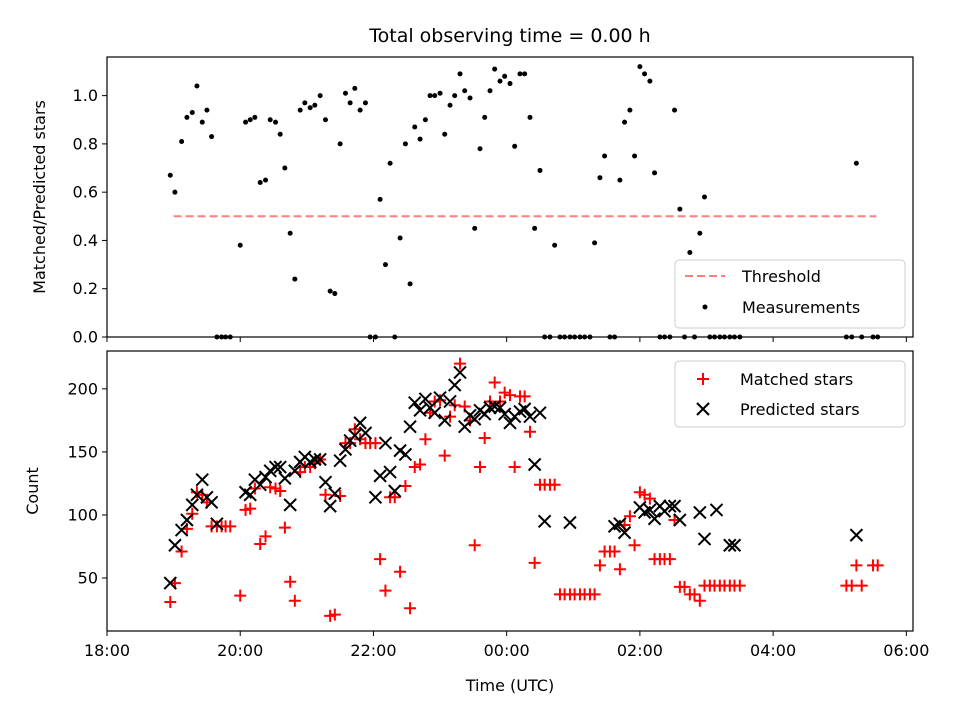  Describe the element at coordinates (796, 379) in the screenshot. I see `legend-matched-label: Matched stars` at that location.